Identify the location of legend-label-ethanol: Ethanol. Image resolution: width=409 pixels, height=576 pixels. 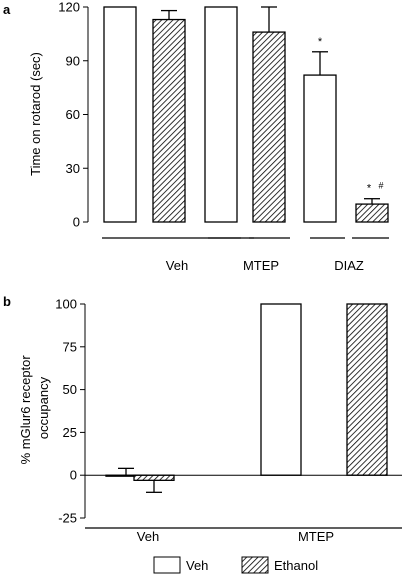
(296, 565).